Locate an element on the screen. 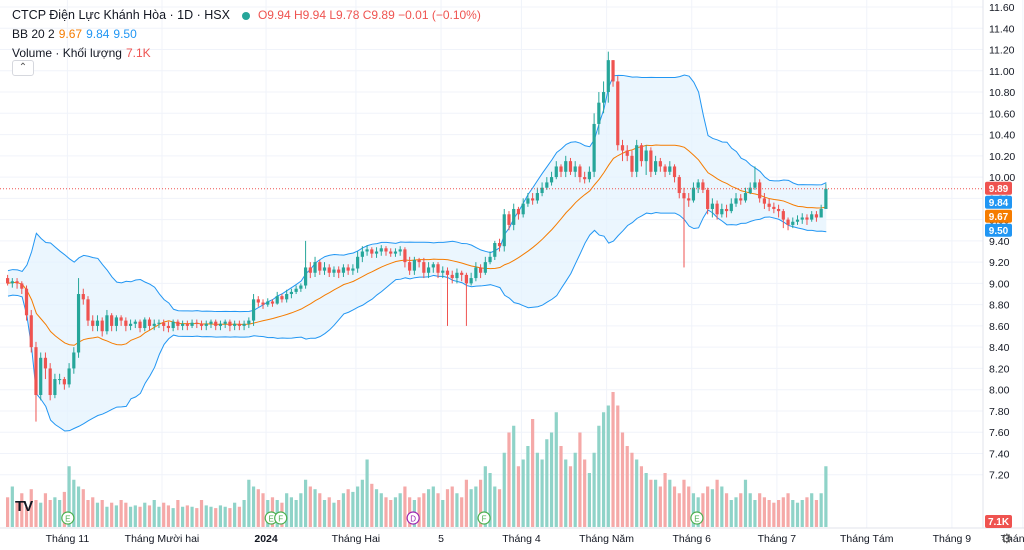 This screenshot has width=1024, height=550. price-tick-label: 7.60 is located at coordinates (999, 433).